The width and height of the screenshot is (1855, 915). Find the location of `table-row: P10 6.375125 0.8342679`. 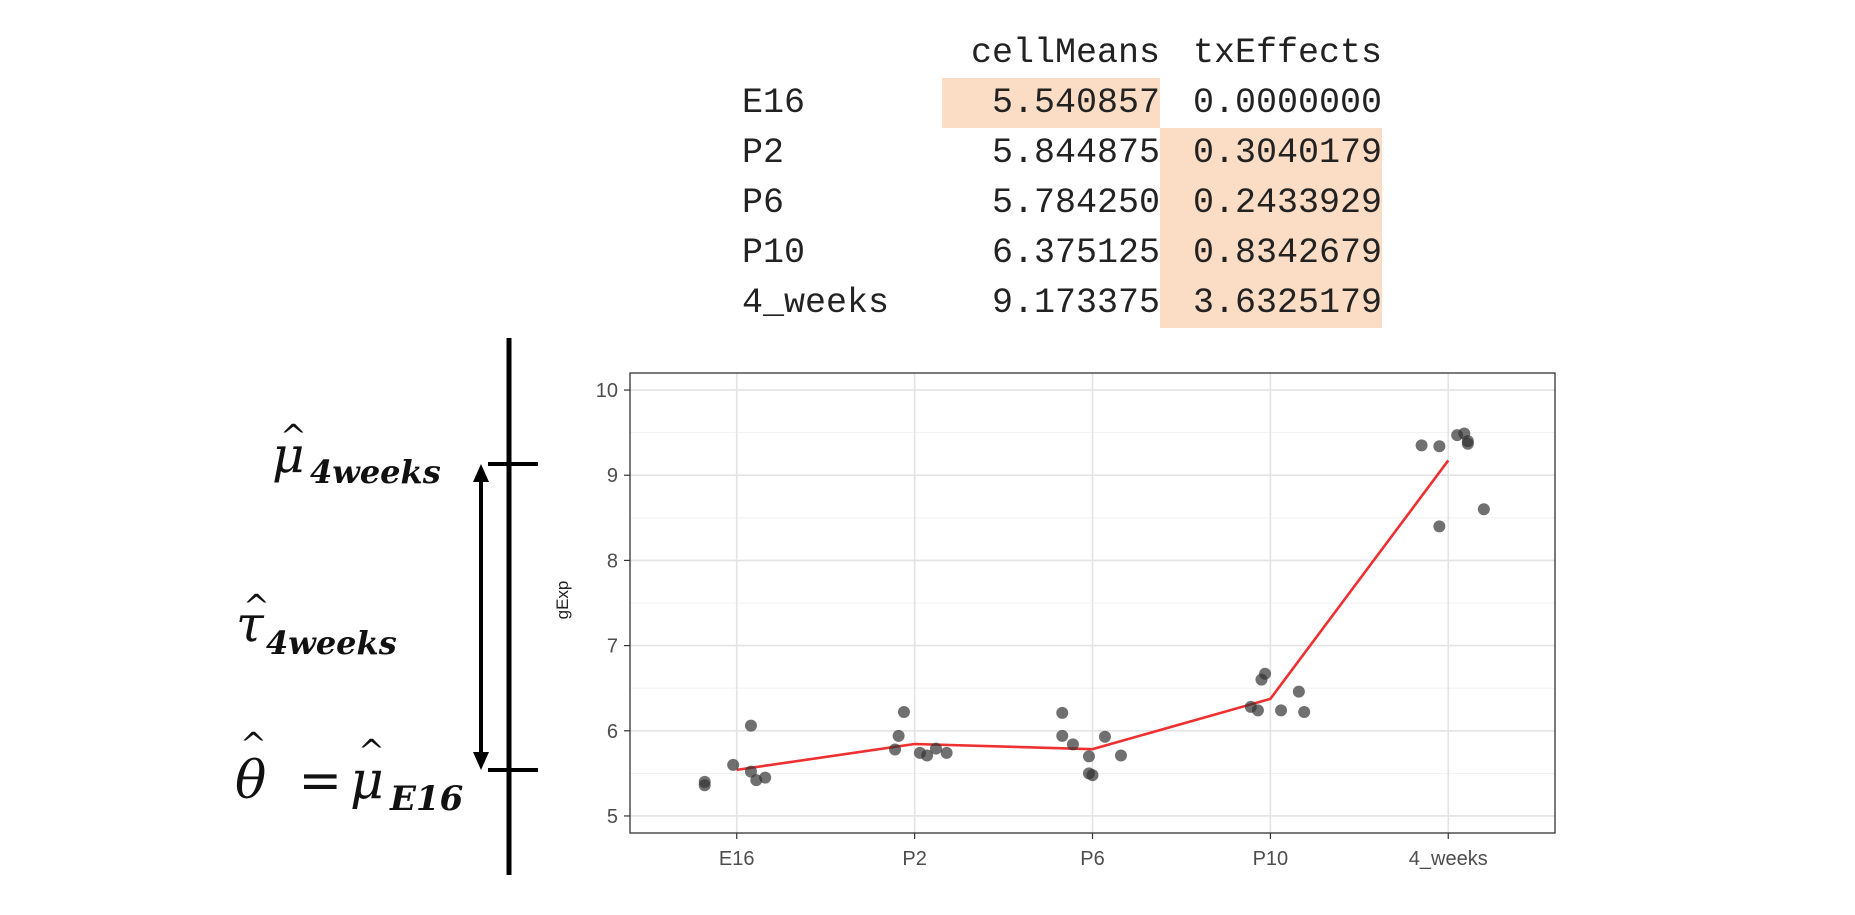

table-row: P10 6.375125 0.8342679 is located at coordinates (1062, 253).